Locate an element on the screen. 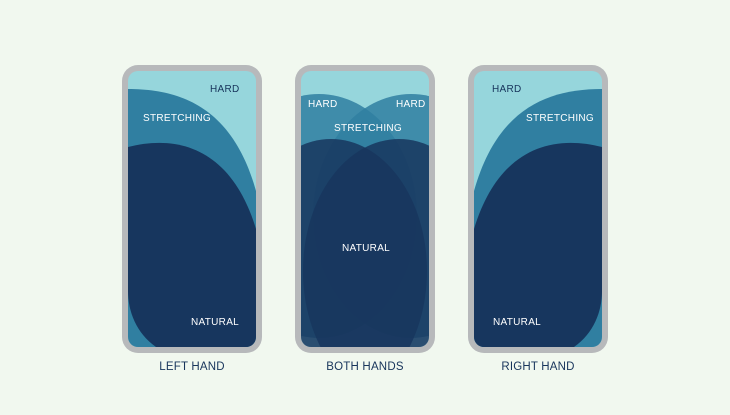  thumb-zone-map-right is located at coordinates (538, 209).